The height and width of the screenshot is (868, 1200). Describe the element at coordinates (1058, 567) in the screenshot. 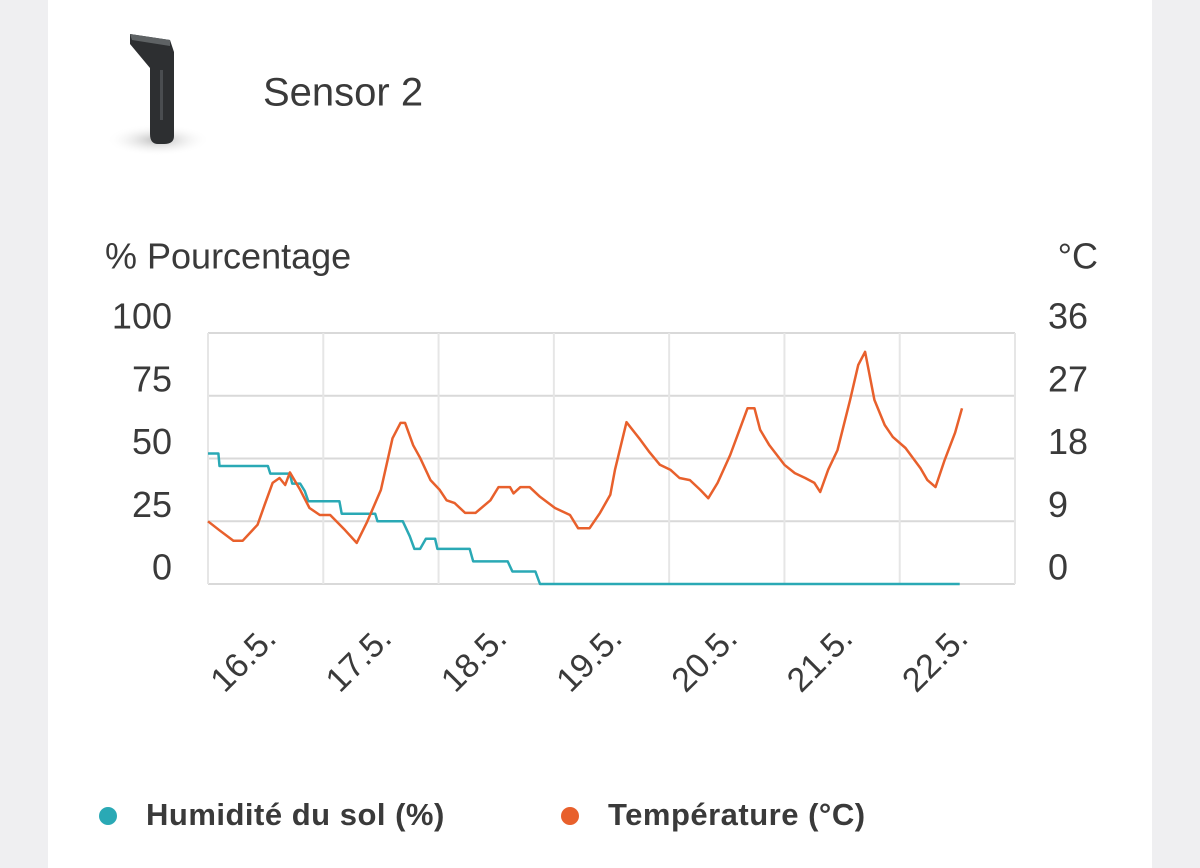

I see `y2-tick-label: 0` at that location.